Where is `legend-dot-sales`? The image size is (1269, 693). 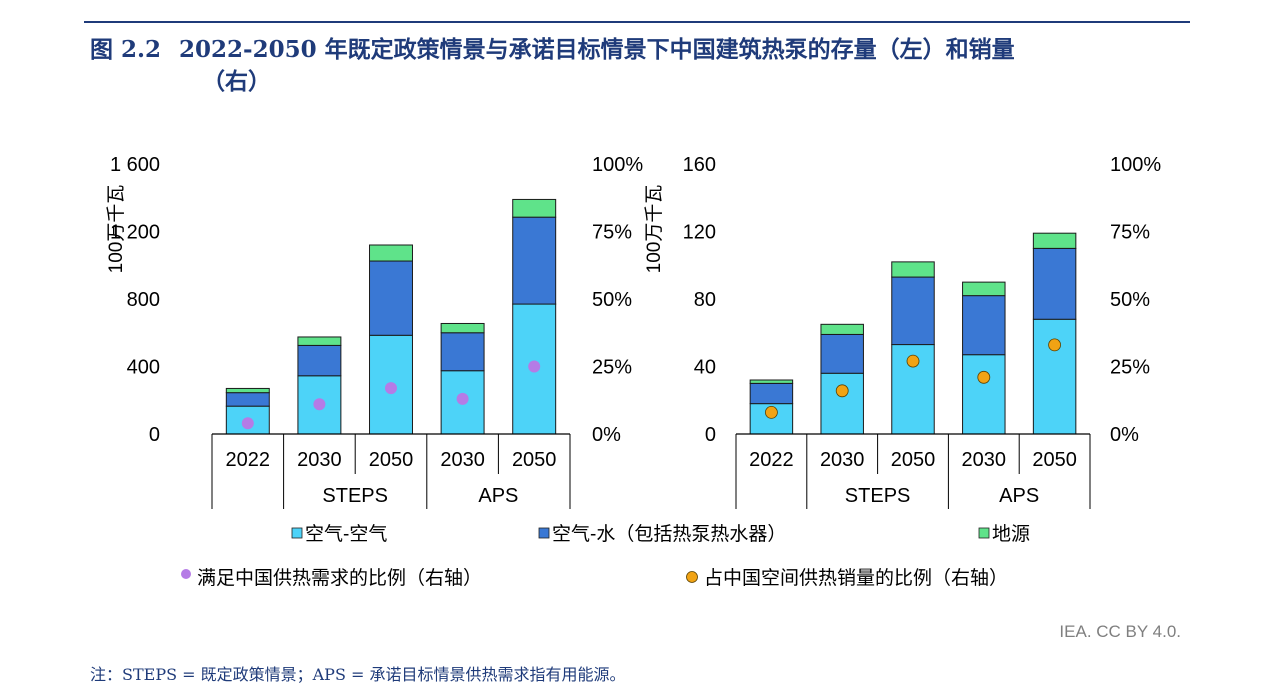 legend-dot-sales is located at coordinates (692, 577).